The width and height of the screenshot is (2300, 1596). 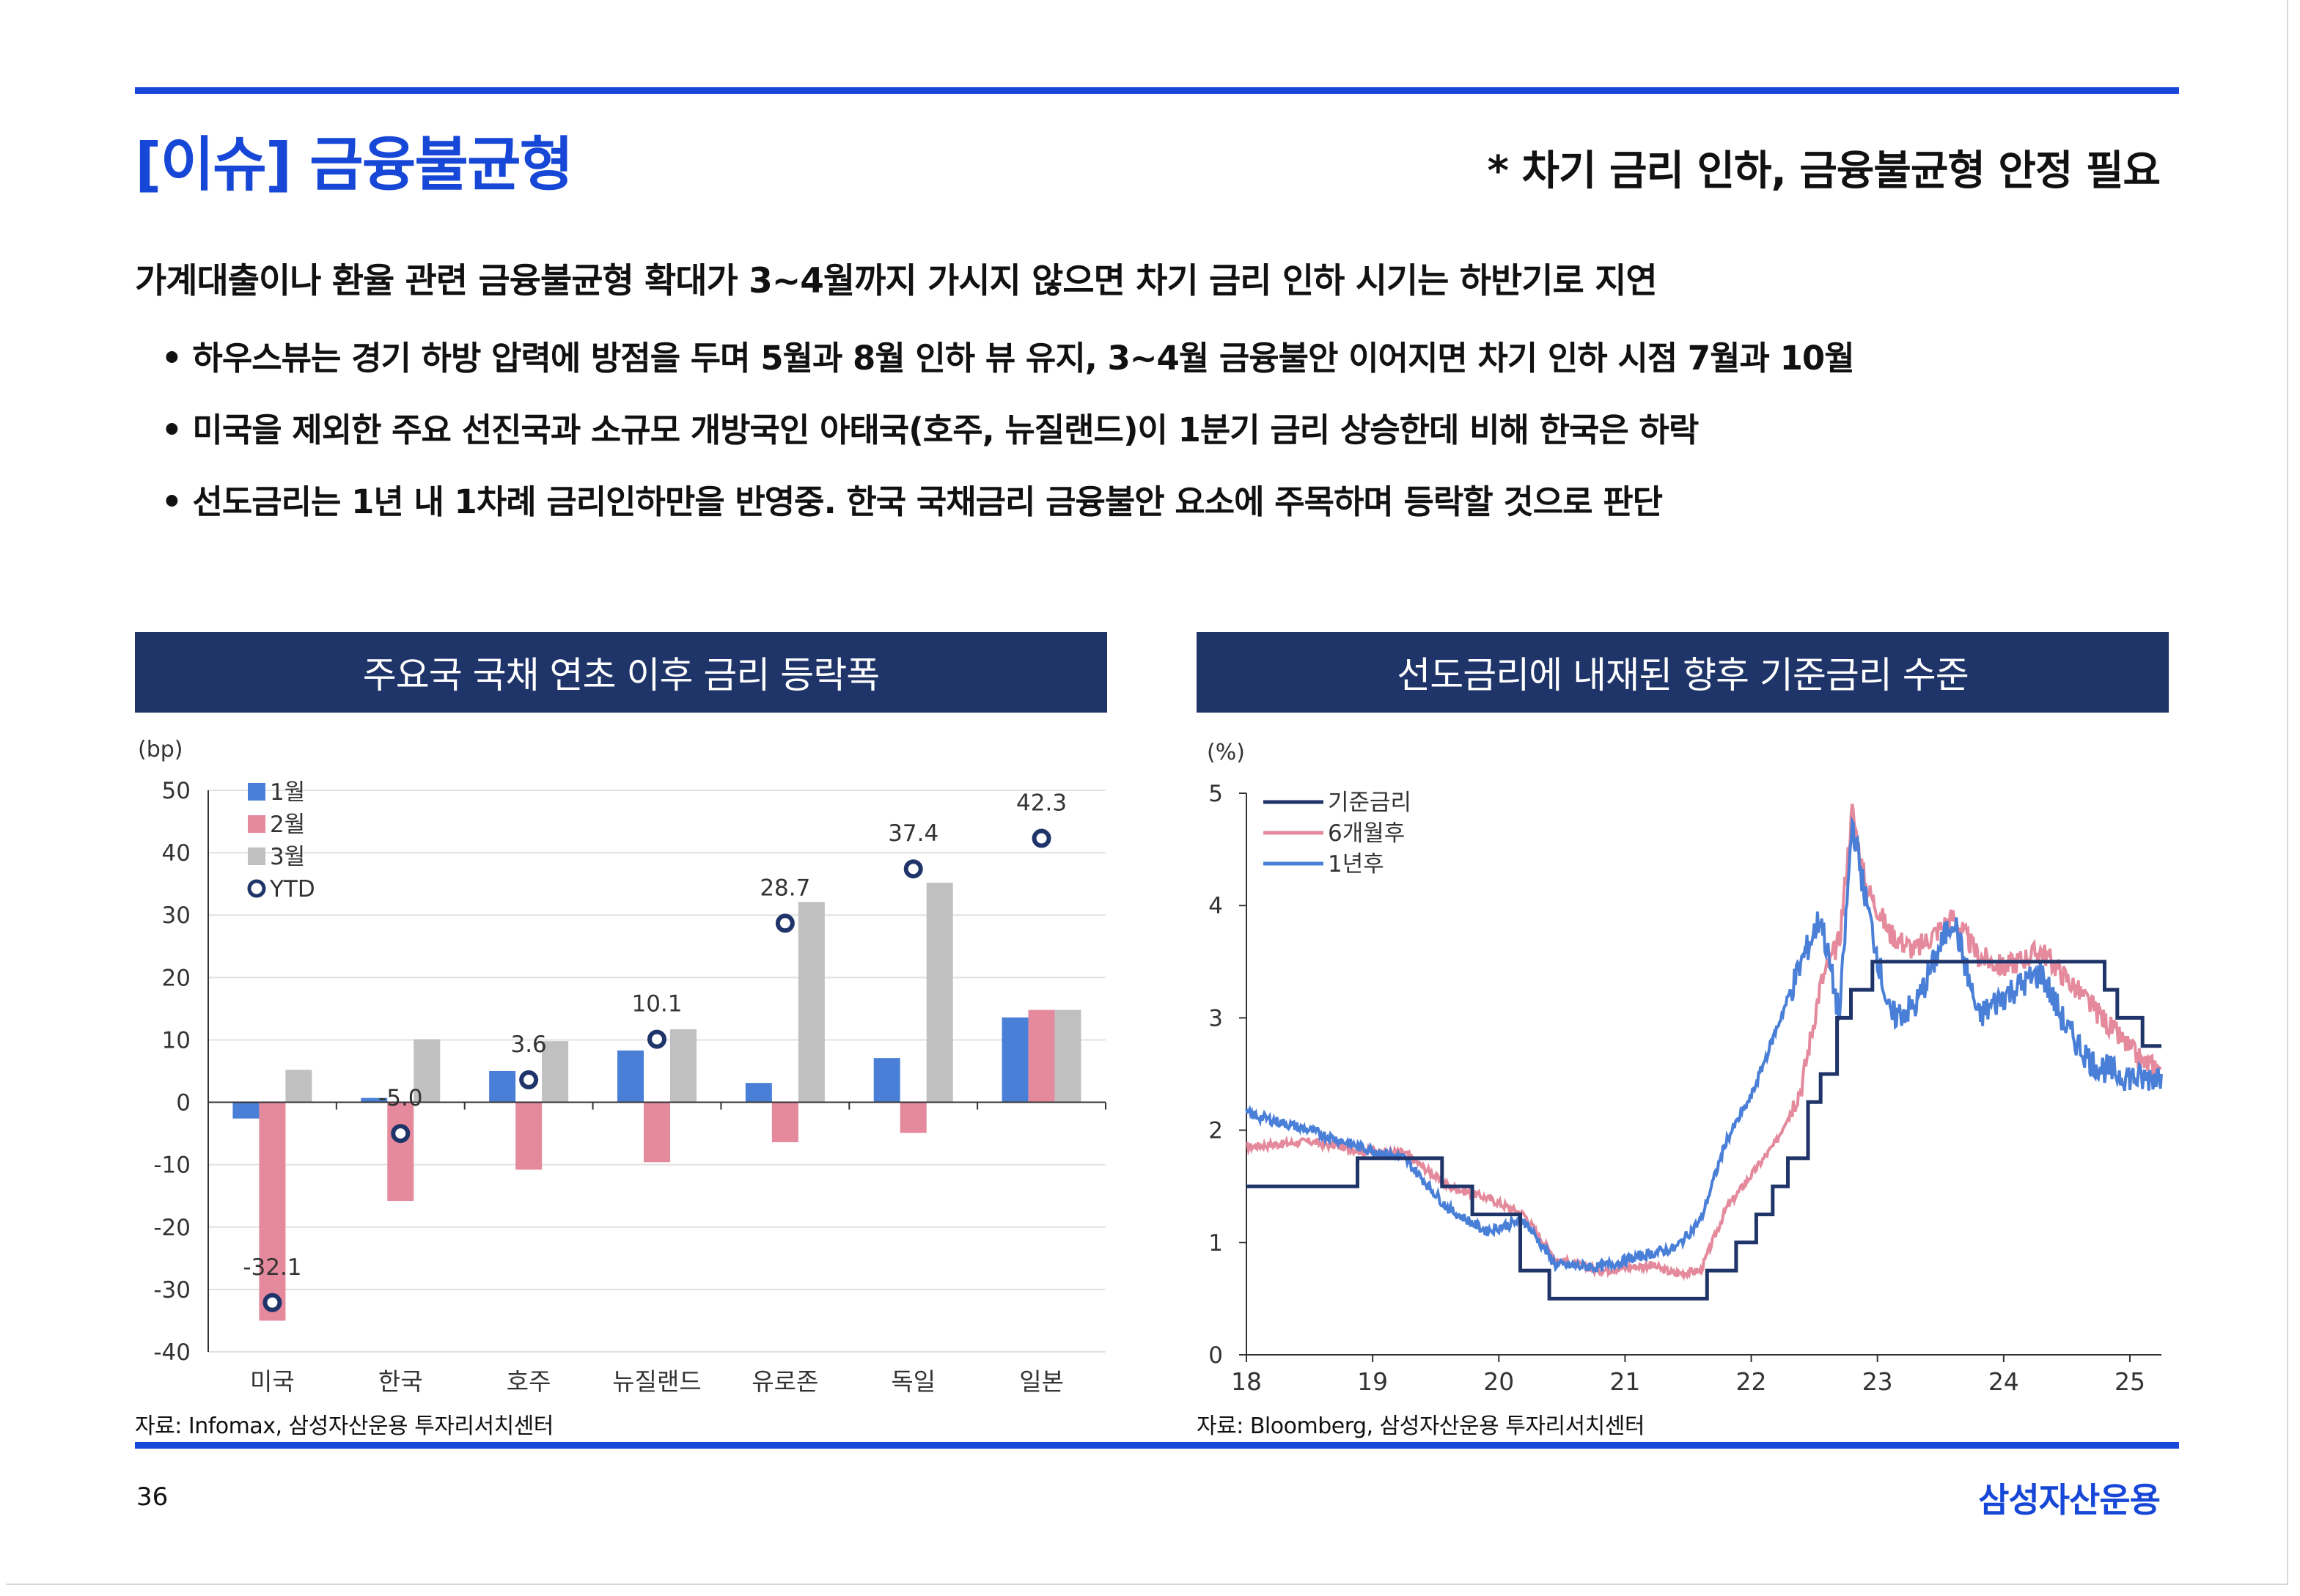 What do you see at coordinates (1878, 1381) in the screenshot?
I see `x-tick-label: 23` at bounding box center [1878, 1381].